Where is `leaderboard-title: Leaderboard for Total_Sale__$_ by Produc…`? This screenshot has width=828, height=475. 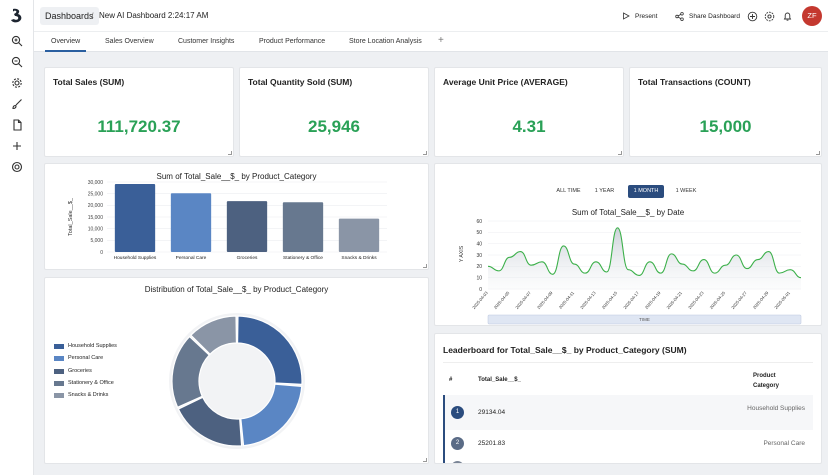
leaderboard-title: Leaderboard for Total_Sale__$_ by Produc… is located at coordinates (565, 350).